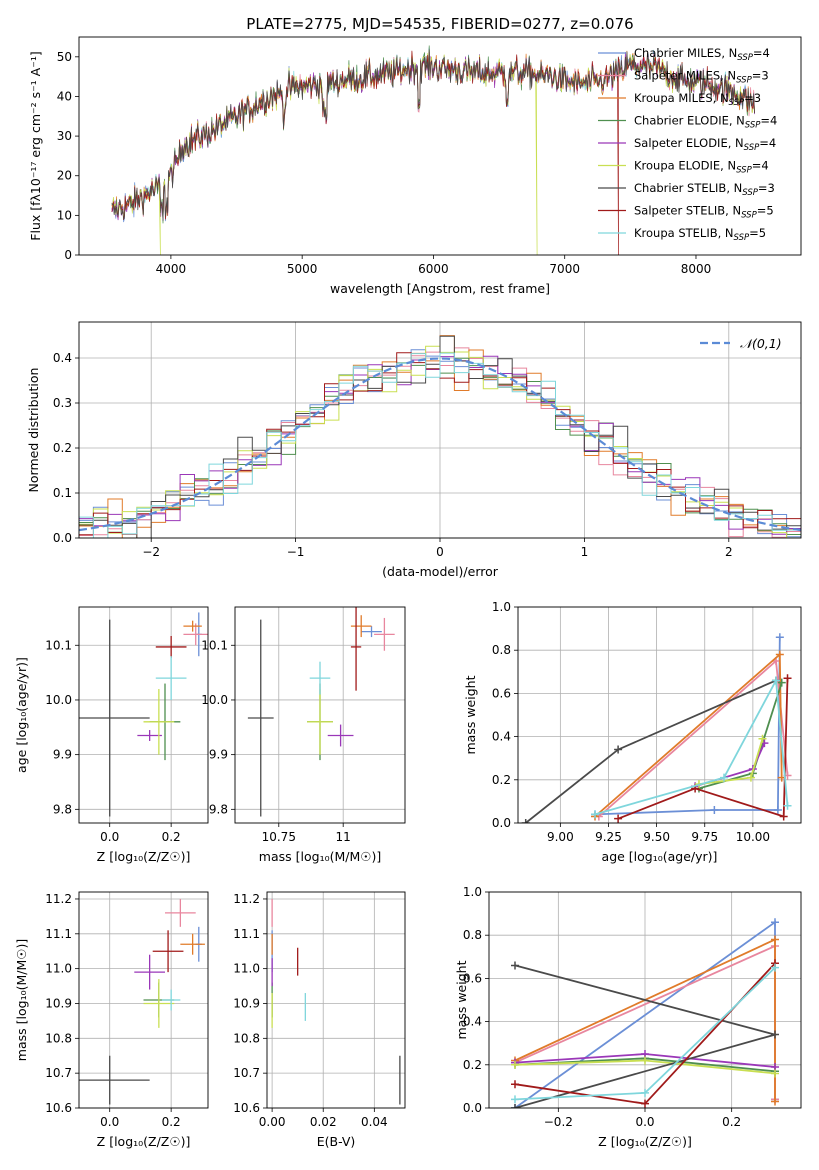 Image resolution: width=819 pixels, height=1170 pixels. What do you see at coordinates (440, 552) in the screenshot?
I see `x-tick-label: 0` at bounding box center [440, 552].